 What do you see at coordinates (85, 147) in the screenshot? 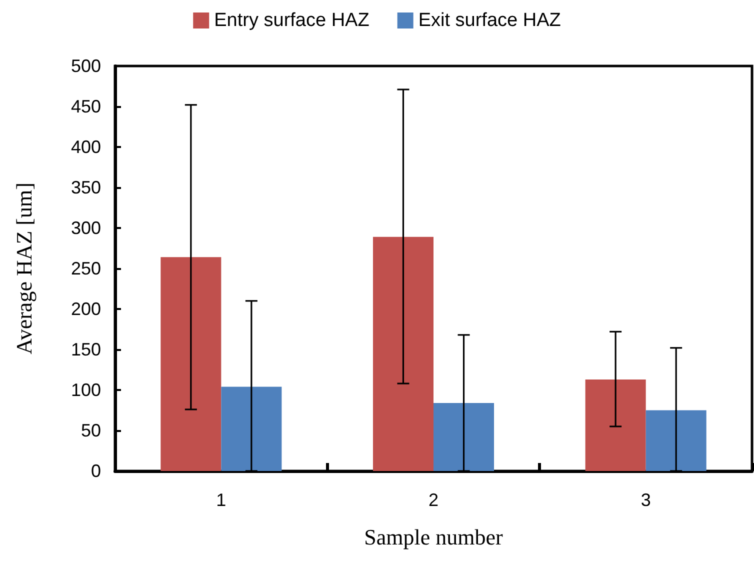
I see `y-tick-label: 400` at bounding box center [85, 147].